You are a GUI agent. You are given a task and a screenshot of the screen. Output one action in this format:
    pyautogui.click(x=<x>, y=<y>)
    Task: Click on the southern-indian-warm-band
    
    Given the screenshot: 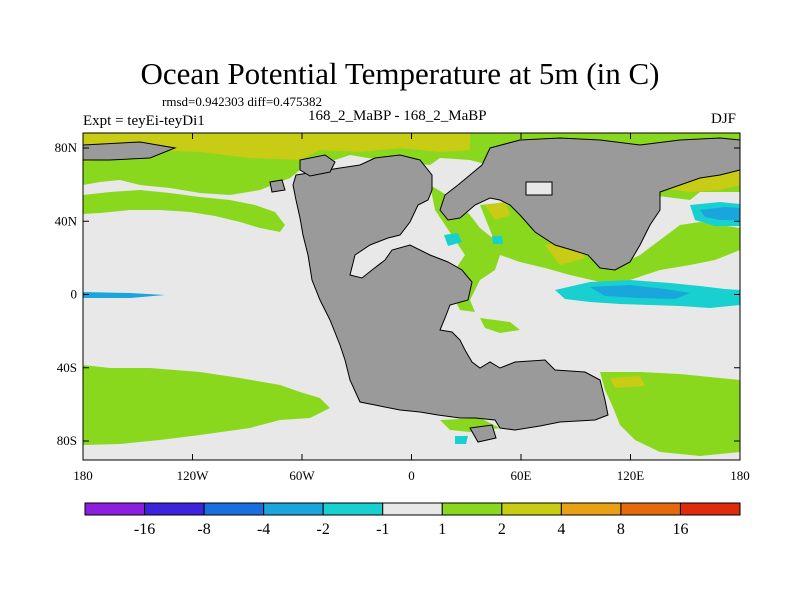 What is the action you would take?
    pyautogui.click(x=670, y=414)
    